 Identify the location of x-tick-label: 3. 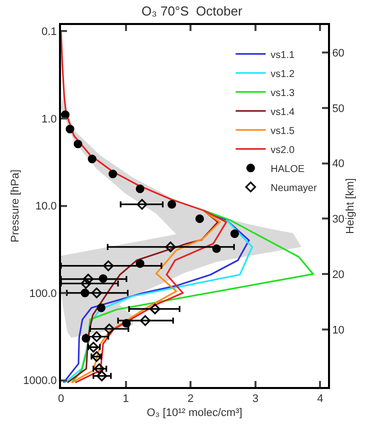
(255, 399).